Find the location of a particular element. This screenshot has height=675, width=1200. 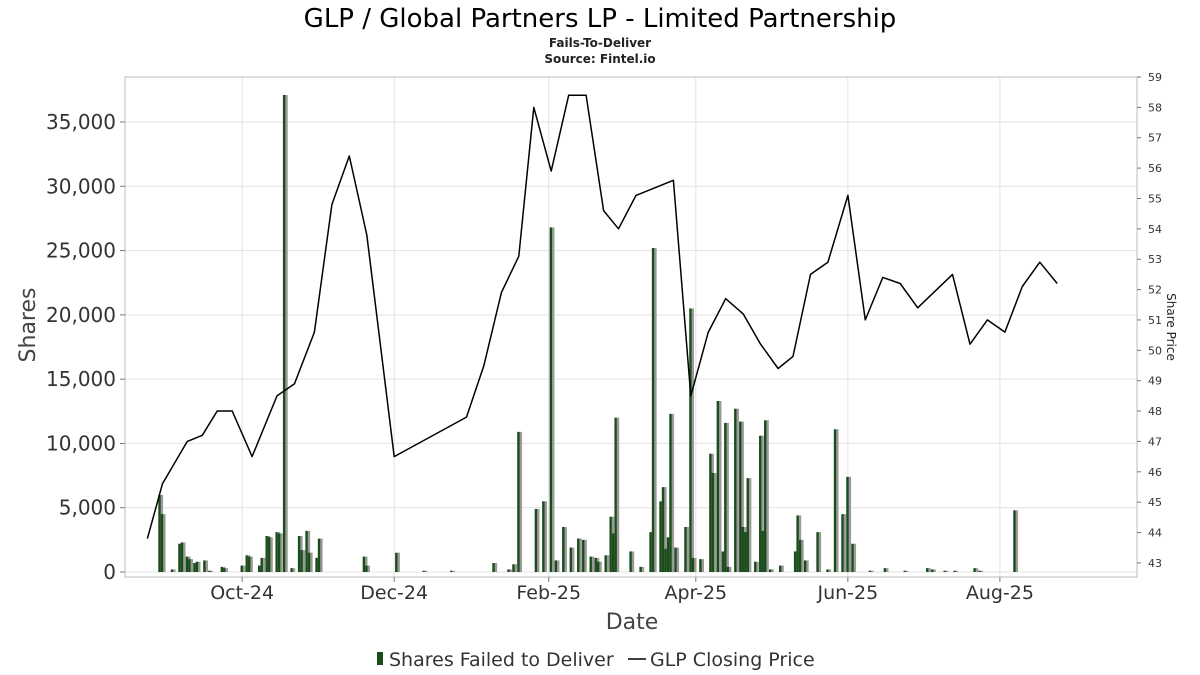

y-tick-label: 30,000 is located at coordinates (81, 186).